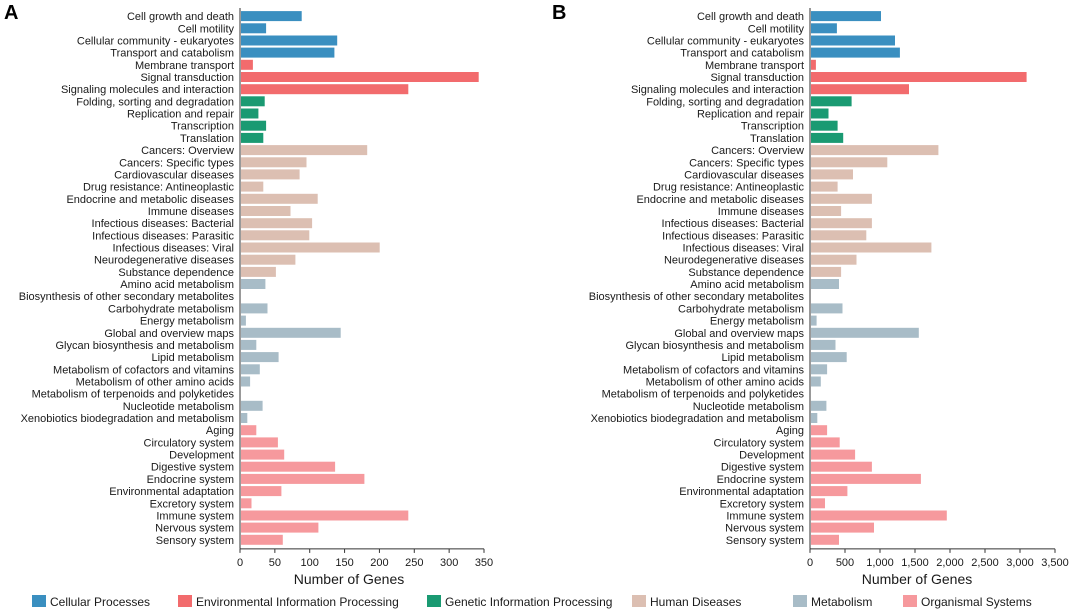  What do you see at coordinates (747, 285) in the screenshot?
I see `category-label: Amino acid metabolism` at bounding box center [747, 285].